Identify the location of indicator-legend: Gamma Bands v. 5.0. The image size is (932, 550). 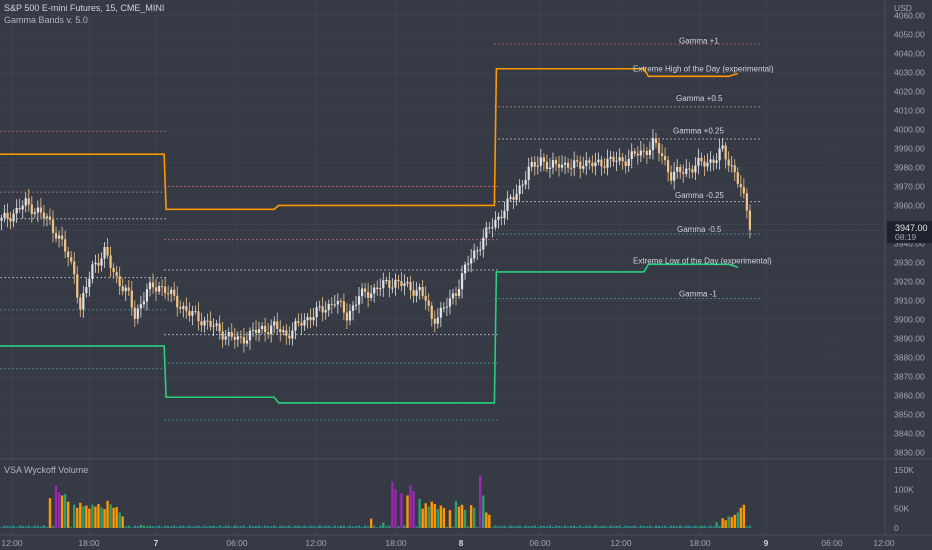
(46, 20).